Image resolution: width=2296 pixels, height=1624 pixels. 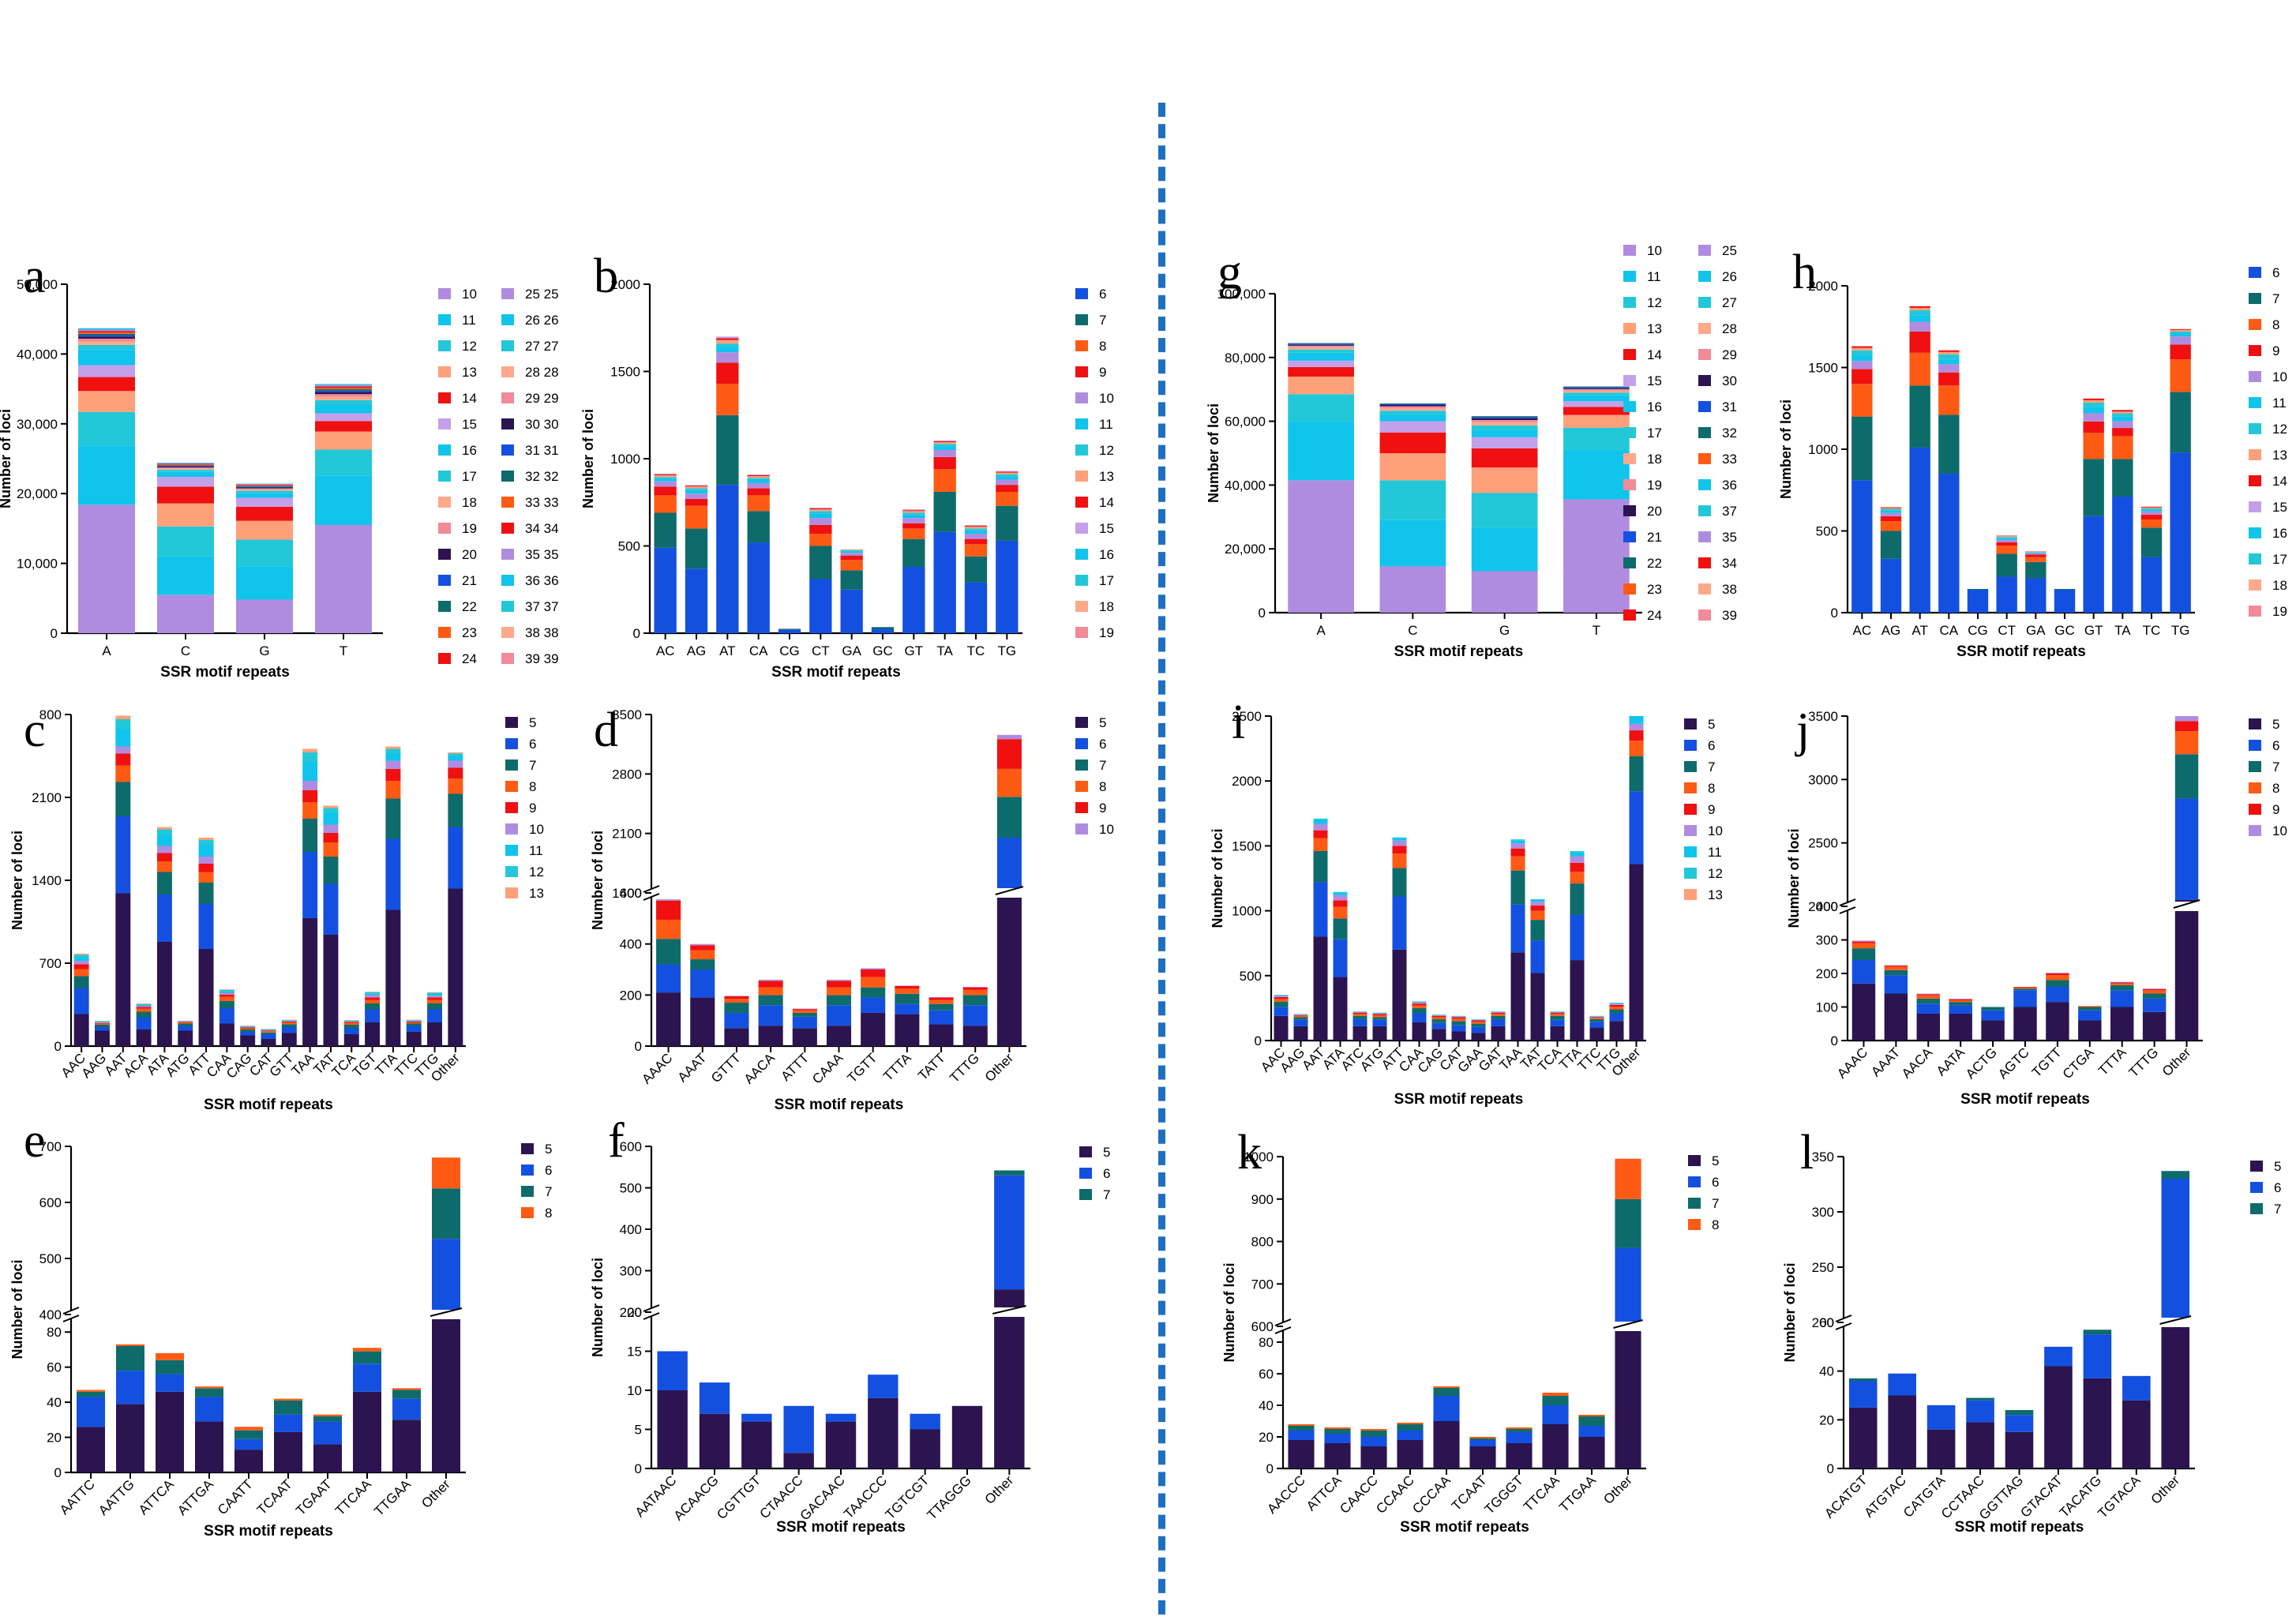 I want to click on bar-segment-f, so click(x=715, y=1398).